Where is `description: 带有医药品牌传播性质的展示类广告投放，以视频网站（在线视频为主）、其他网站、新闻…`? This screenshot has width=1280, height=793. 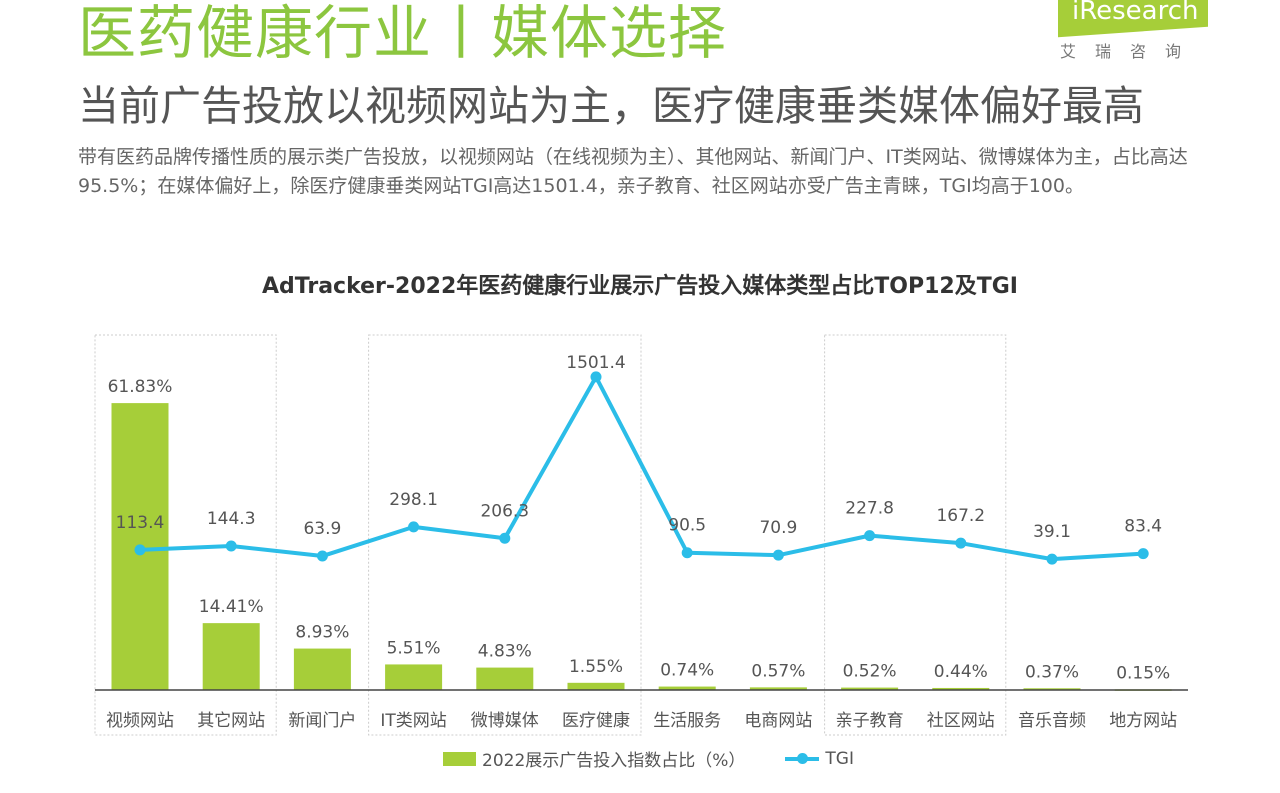 description: 带有医药品牌传播性质的展示类广告投放，以视频网站（在线视频为主）、其他网站、新闻… is located at coordinates (633, 171).